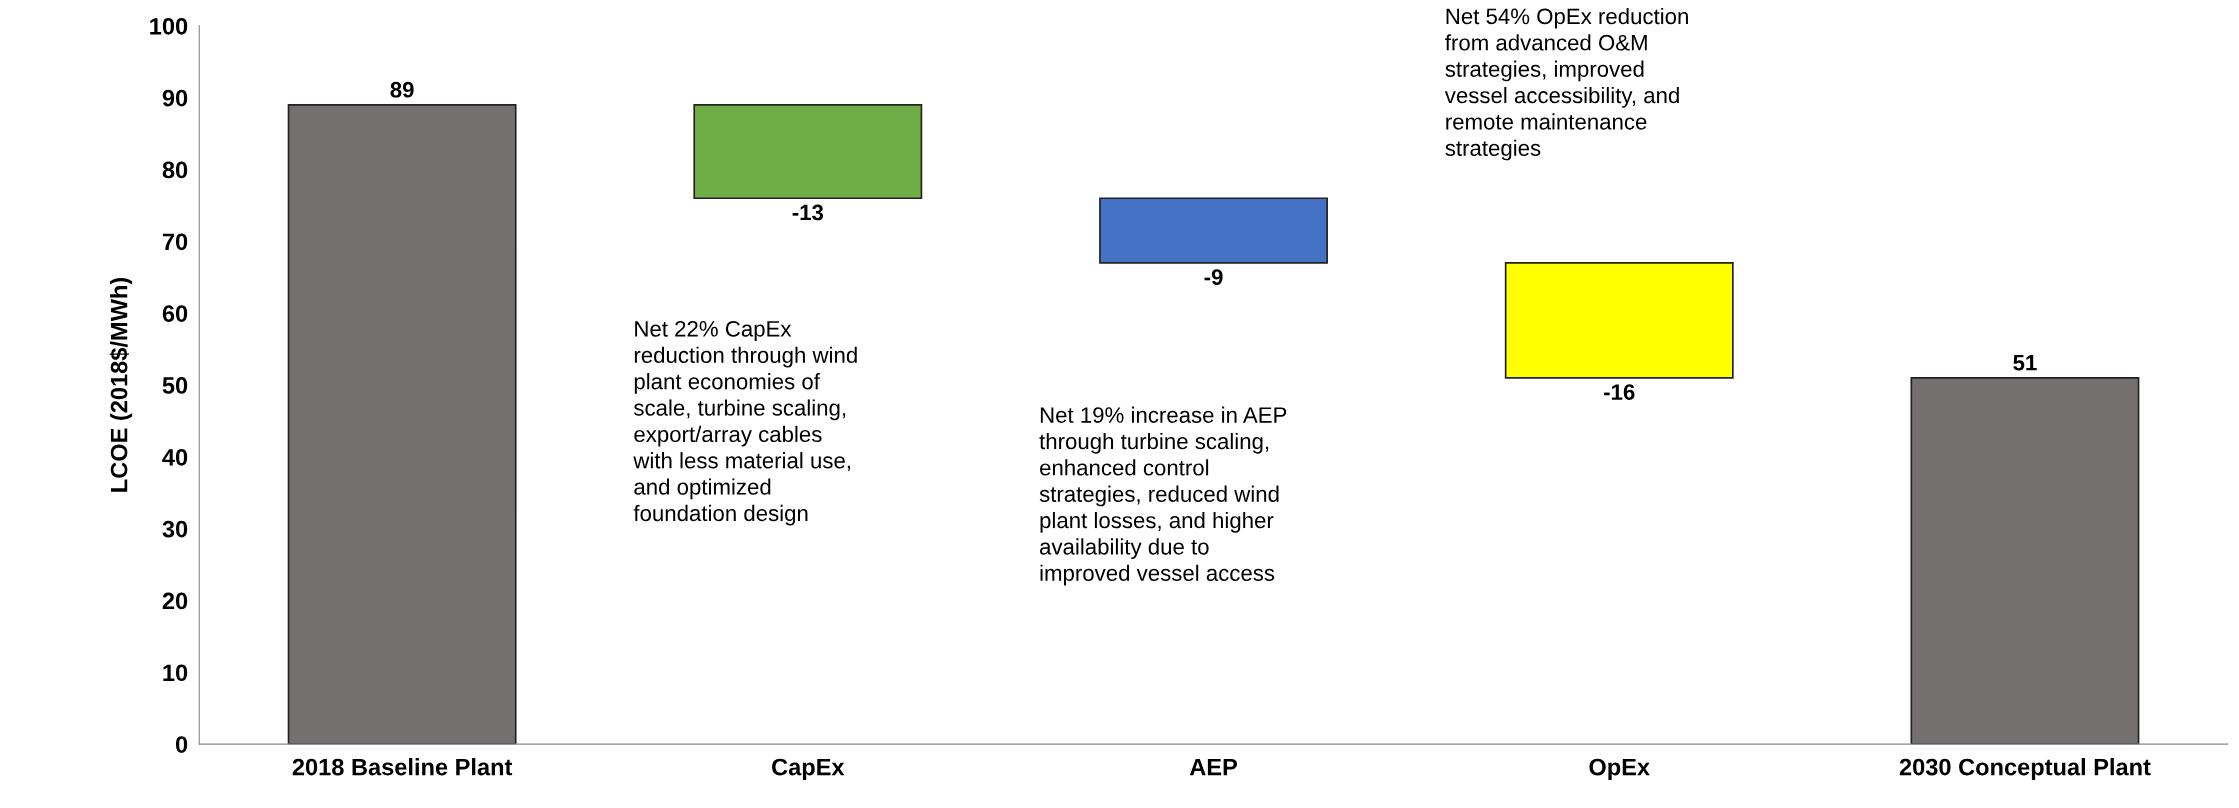 The height and width of the screenshot is (808, 2239). Describe the element at coordinates (2025, 363) in the screenshot. I see `data-label: 51` at that location.